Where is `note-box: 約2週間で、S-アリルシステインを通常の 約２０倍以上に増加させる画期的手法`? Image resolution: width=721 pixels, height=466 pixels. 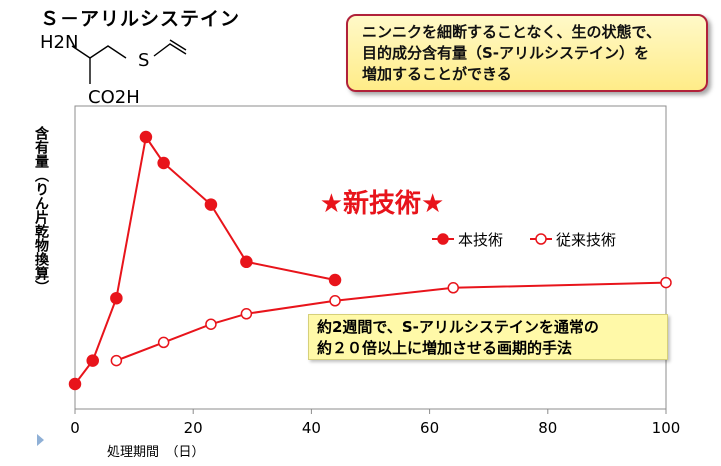 note-box: 約2週間で、S-アリルシステインを通常の 約２０倍以上に増加させる画期的手法 is located at coordinates (488, 337).